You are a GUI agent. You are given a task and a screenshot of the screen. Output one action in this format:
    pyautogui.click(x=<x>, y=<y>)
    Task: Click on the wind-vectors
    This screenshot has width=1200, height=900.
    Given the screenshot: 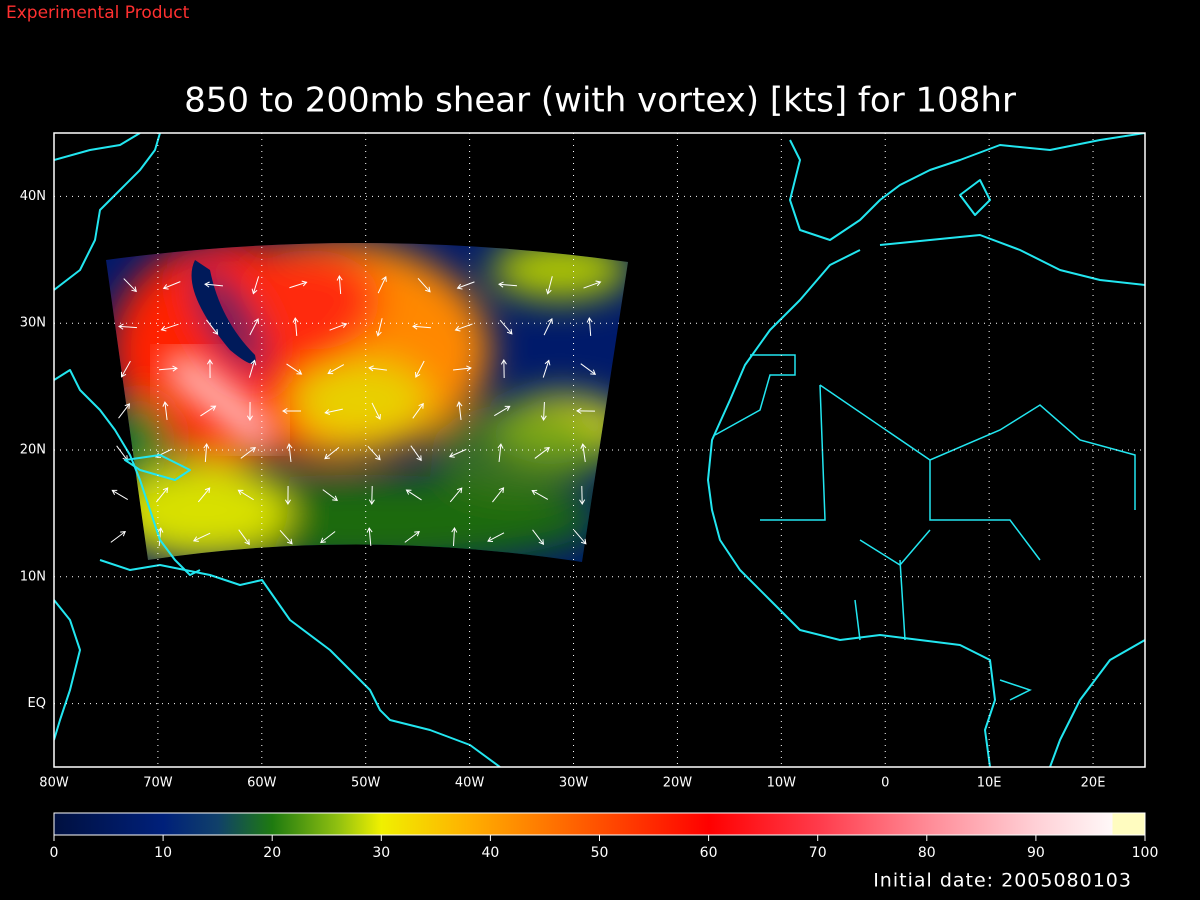 What is the action you would take?
    pyautogui.click(x=356, y=411)
    